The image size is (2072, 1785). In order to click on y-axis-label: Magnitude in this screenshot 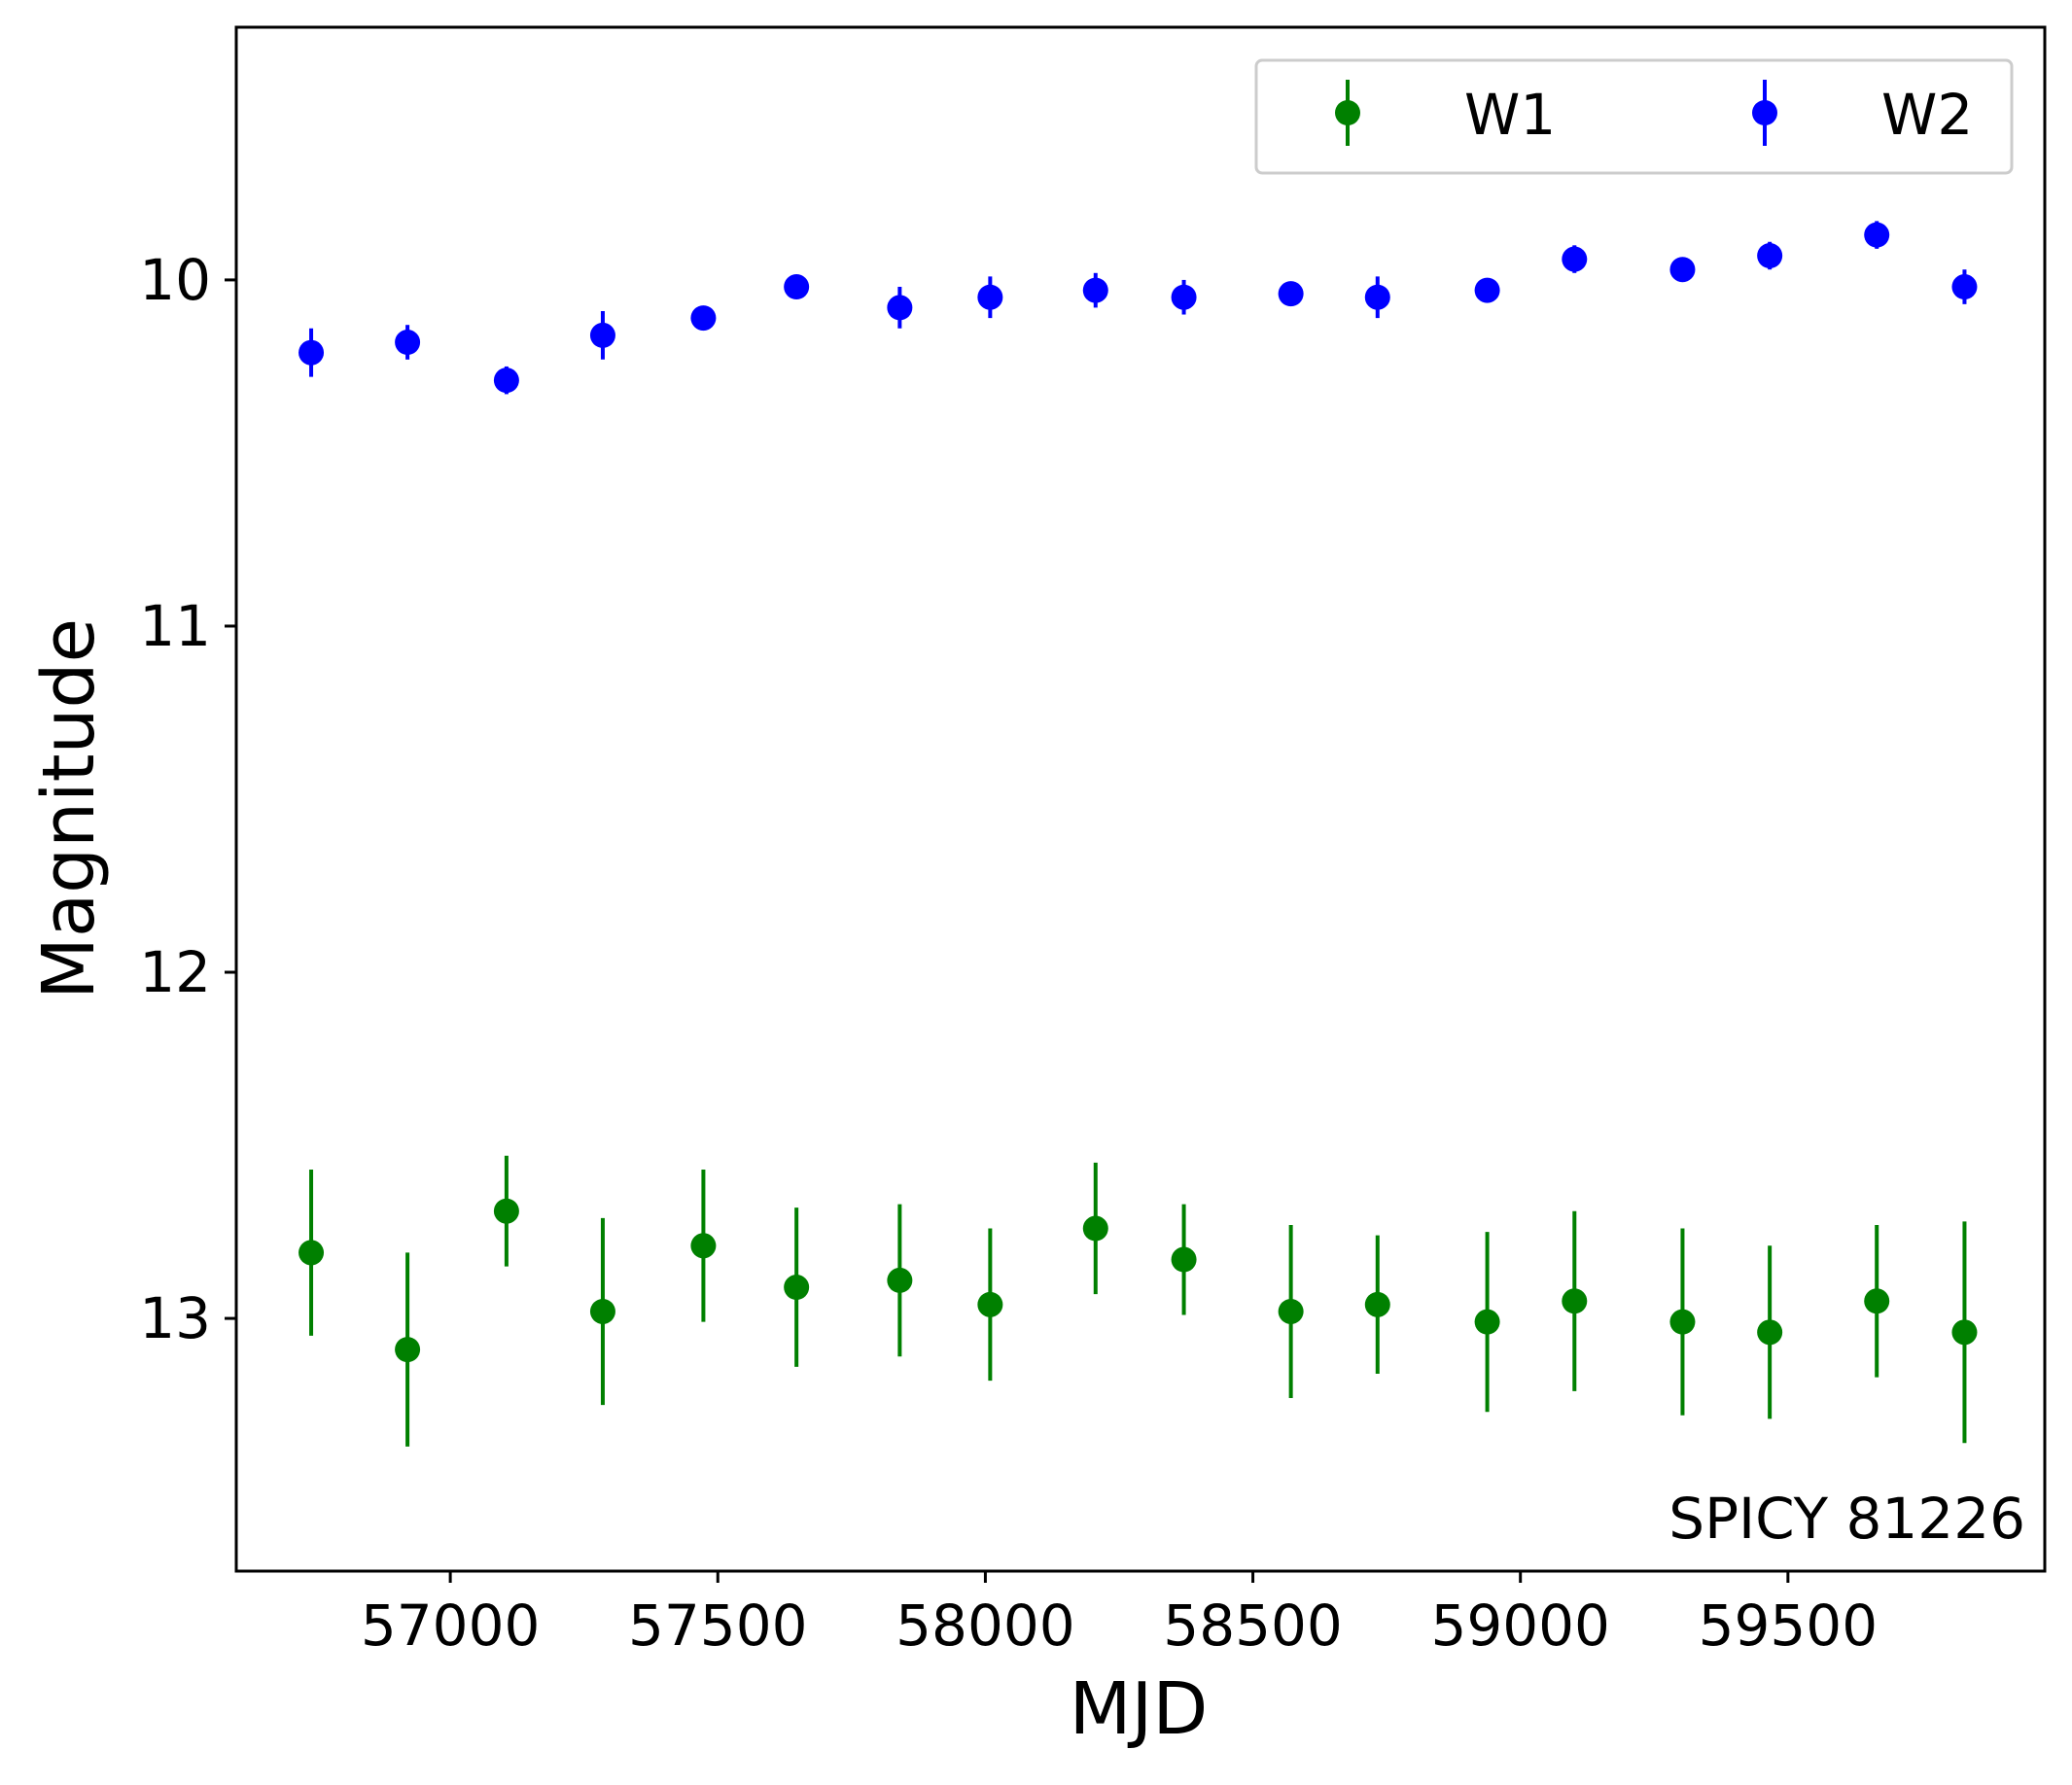, I will do `click(69, 808)`.